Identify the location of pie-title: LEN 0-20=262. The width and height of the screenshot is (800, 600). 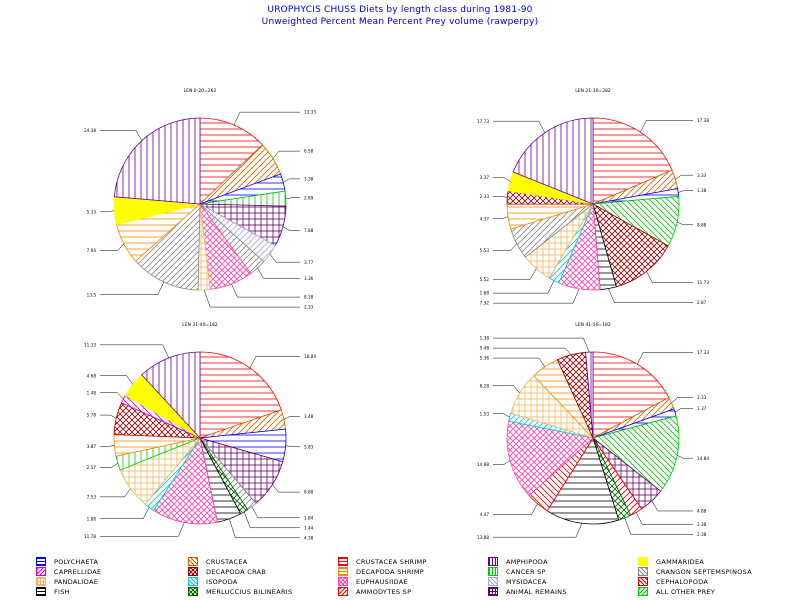
(200, 91).